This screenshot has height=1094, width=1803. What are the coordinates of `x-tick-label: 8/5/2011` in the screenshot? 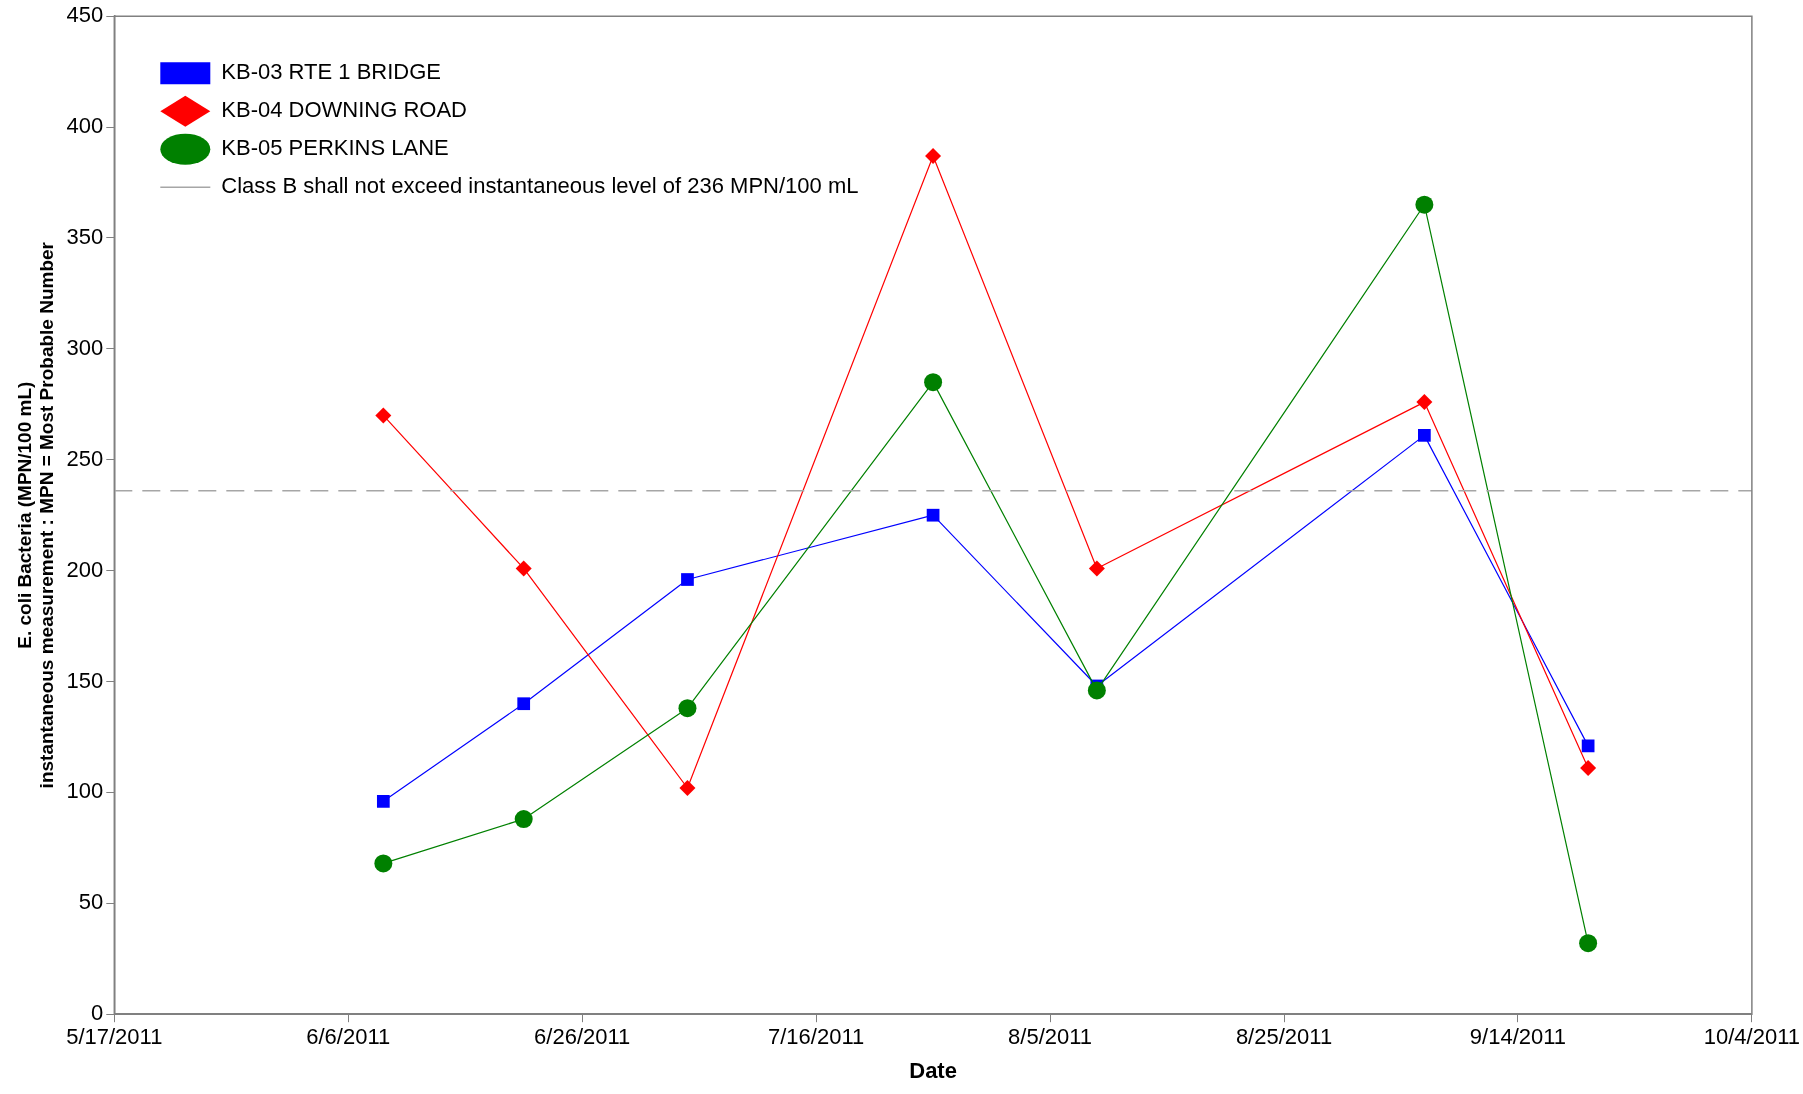 It's located at (1050, 1037).